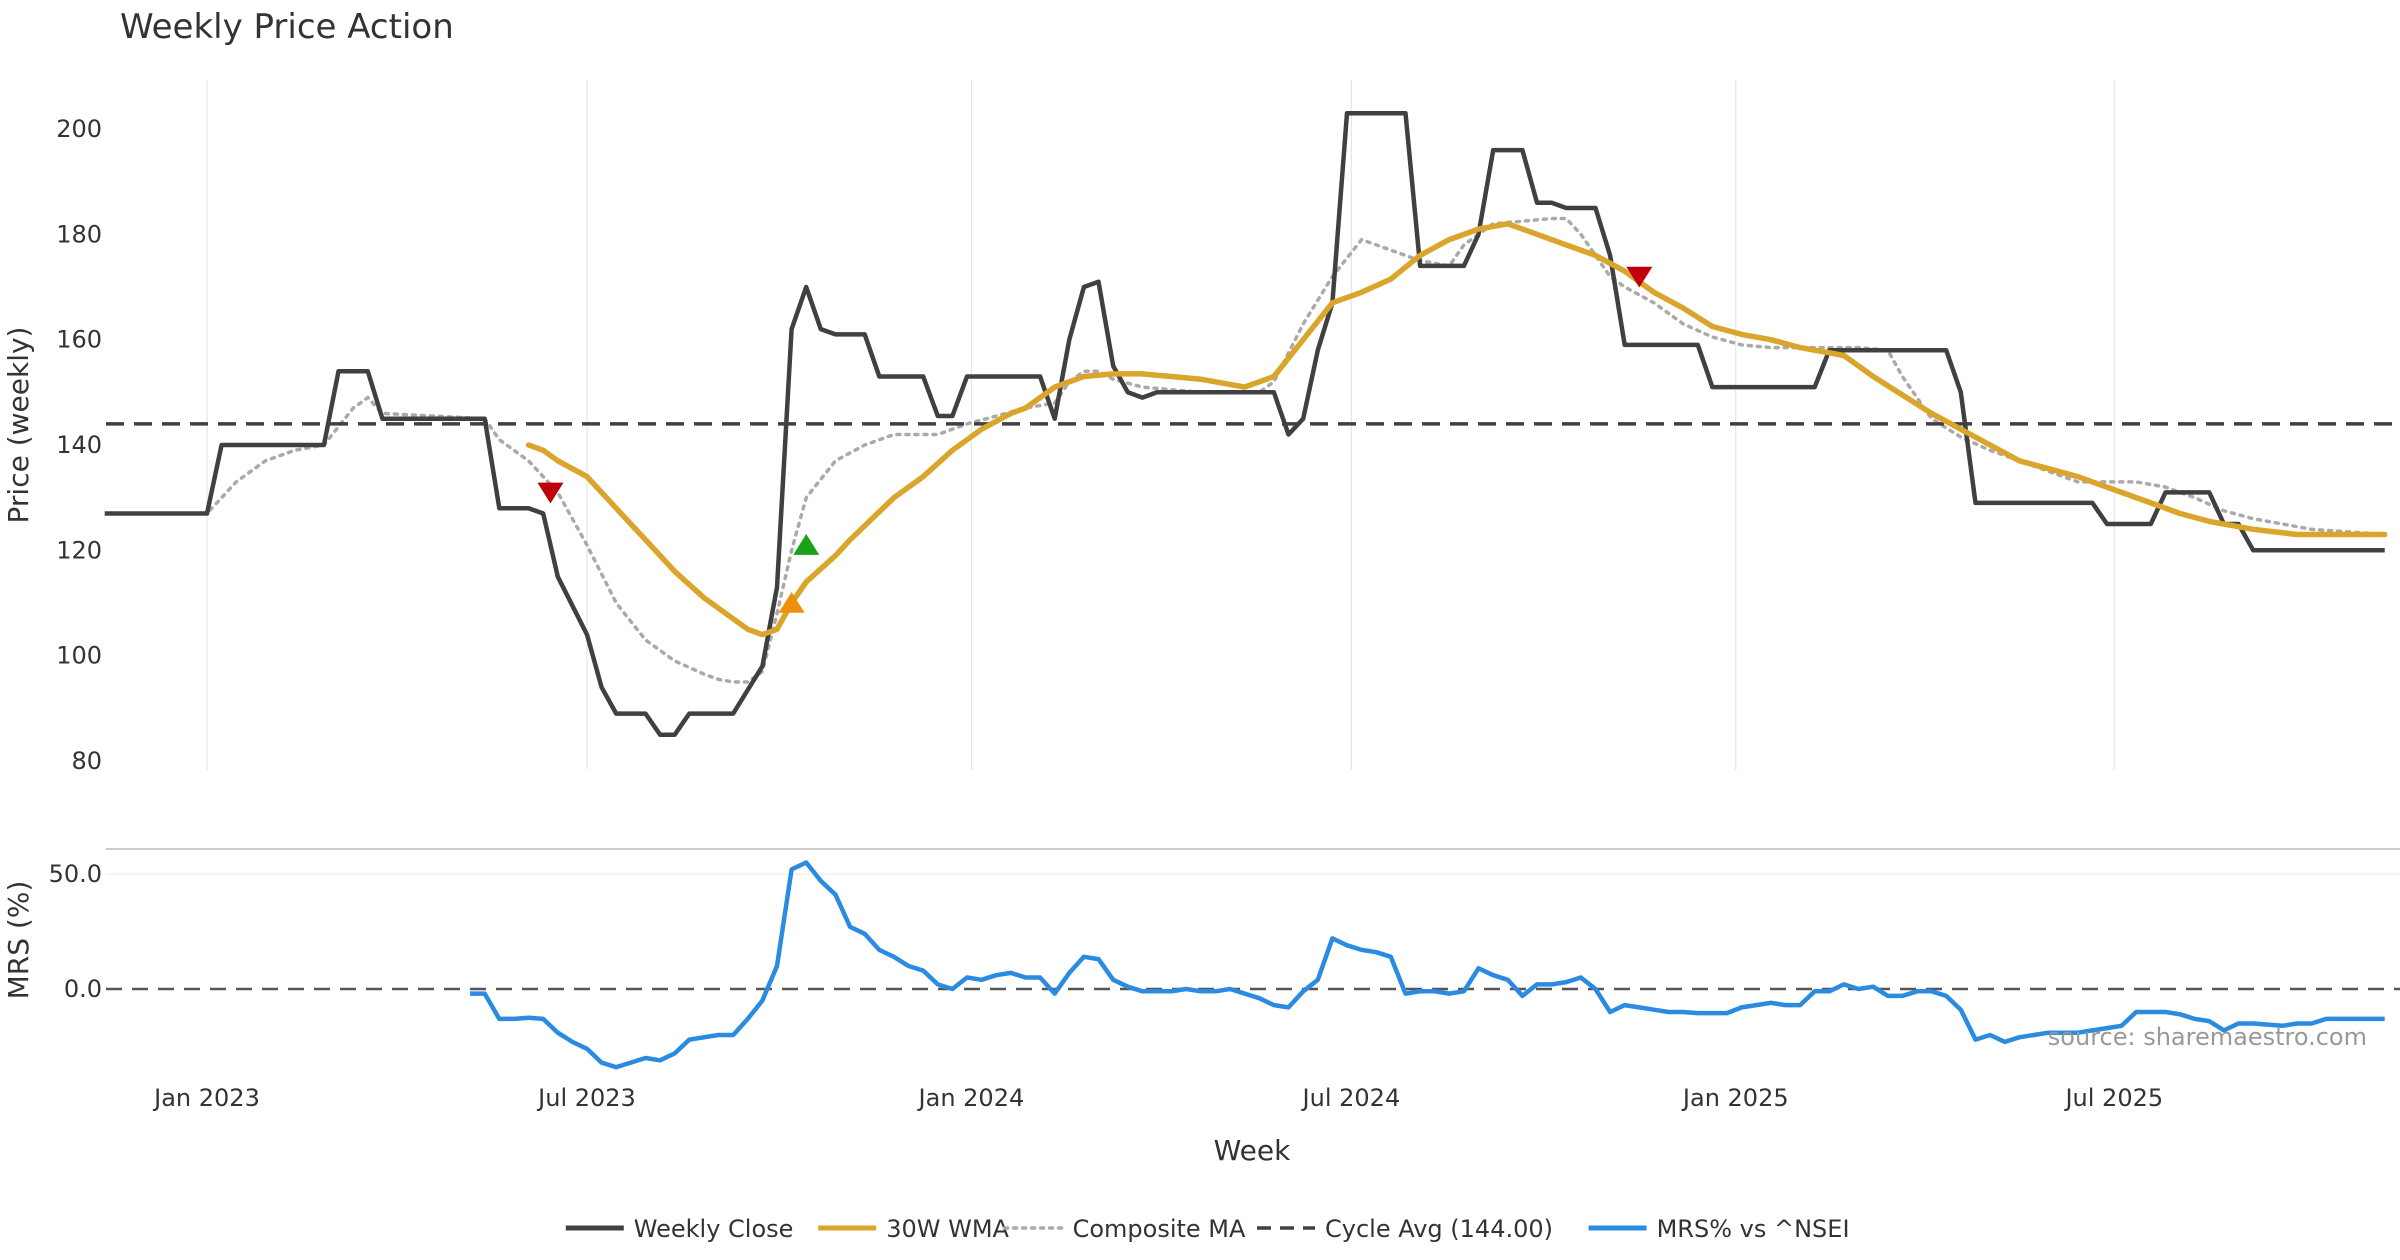  I want to click on mrs-y-tick-label: 50.0, so click(75, 874).